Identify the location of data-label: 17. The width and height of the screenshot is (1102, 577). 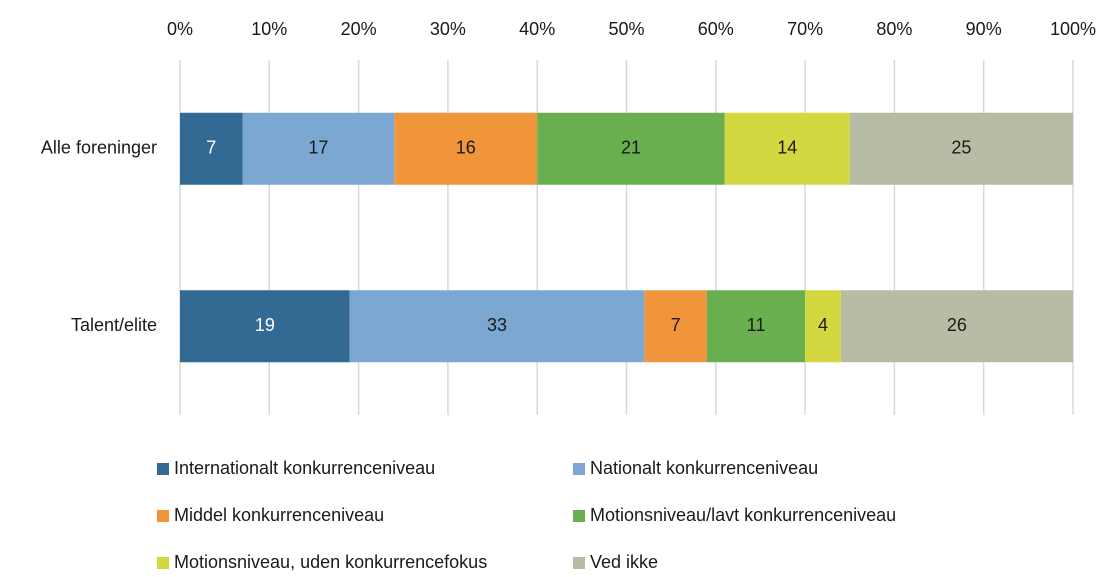
(318, 148).